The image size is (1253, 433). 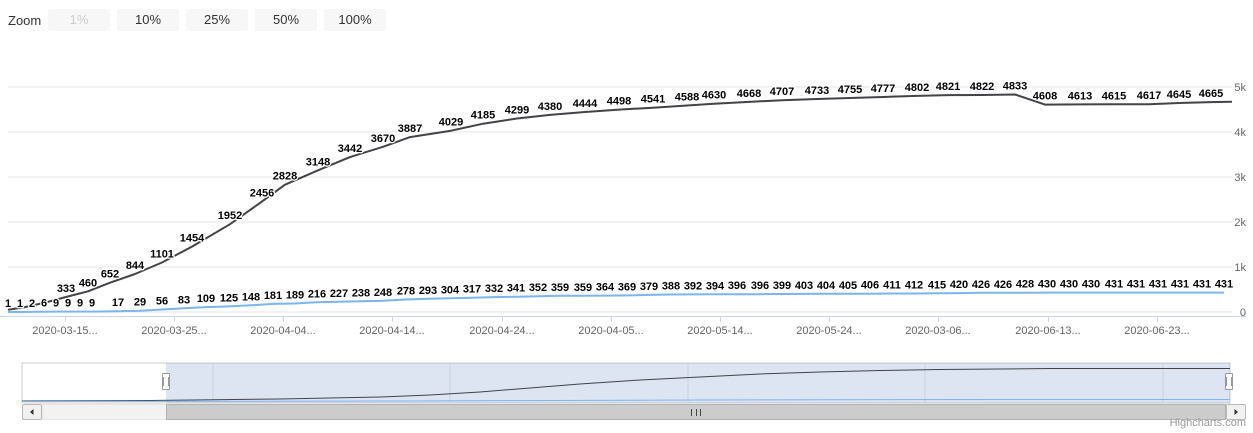 I want to click on scrollbar-grip-icon, so click(x=696, y=412).